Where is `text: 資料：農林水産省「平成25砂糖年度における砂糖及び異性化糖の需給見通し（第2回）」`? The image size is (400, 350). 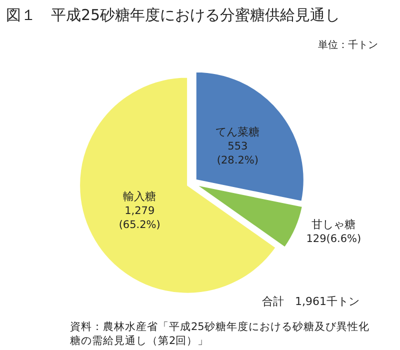
text: 資料：農林水産省「平成25砂糖年度における砂糖及び異性化糖の需給見通し（第2回）」 is located at coordinates (220, 334).